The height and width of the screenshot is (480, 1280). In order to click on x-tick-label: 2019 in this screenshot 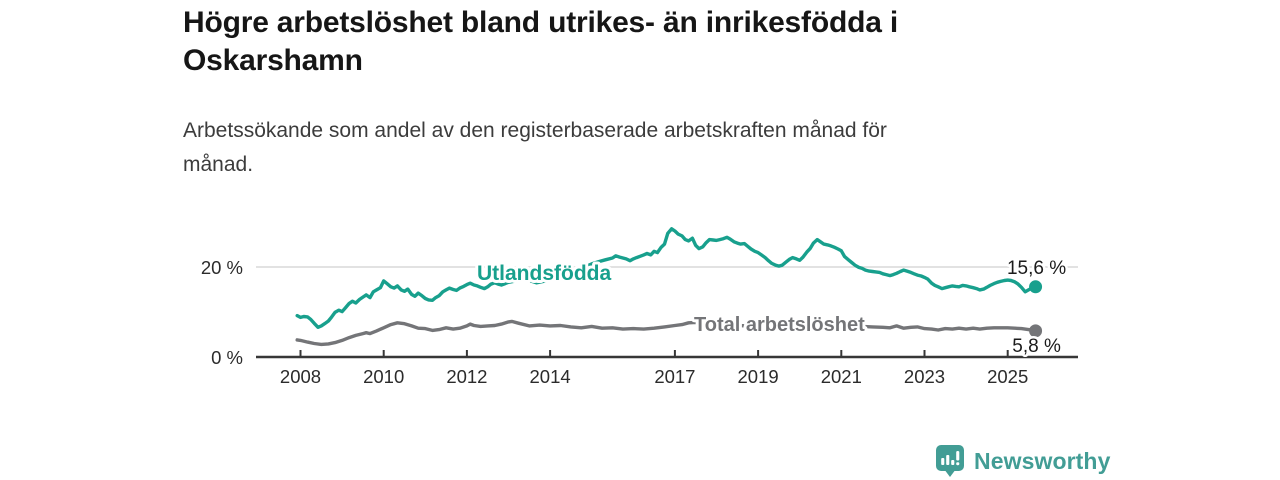, I will do `click(758, 376)`.